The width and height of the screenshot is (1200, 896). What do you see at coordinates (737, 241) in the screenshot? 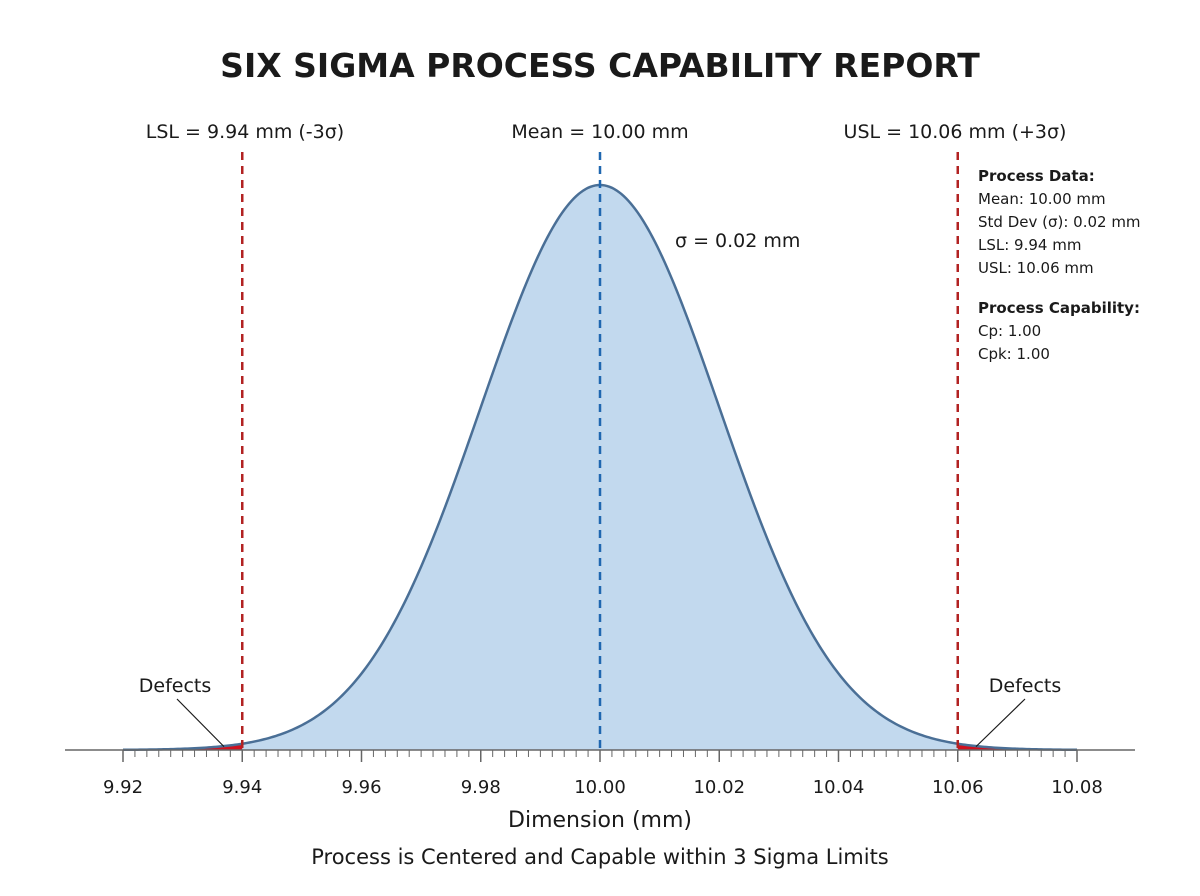
I see `sigma-label: σ = 0.02 mm` at bounding box center [737, 241].